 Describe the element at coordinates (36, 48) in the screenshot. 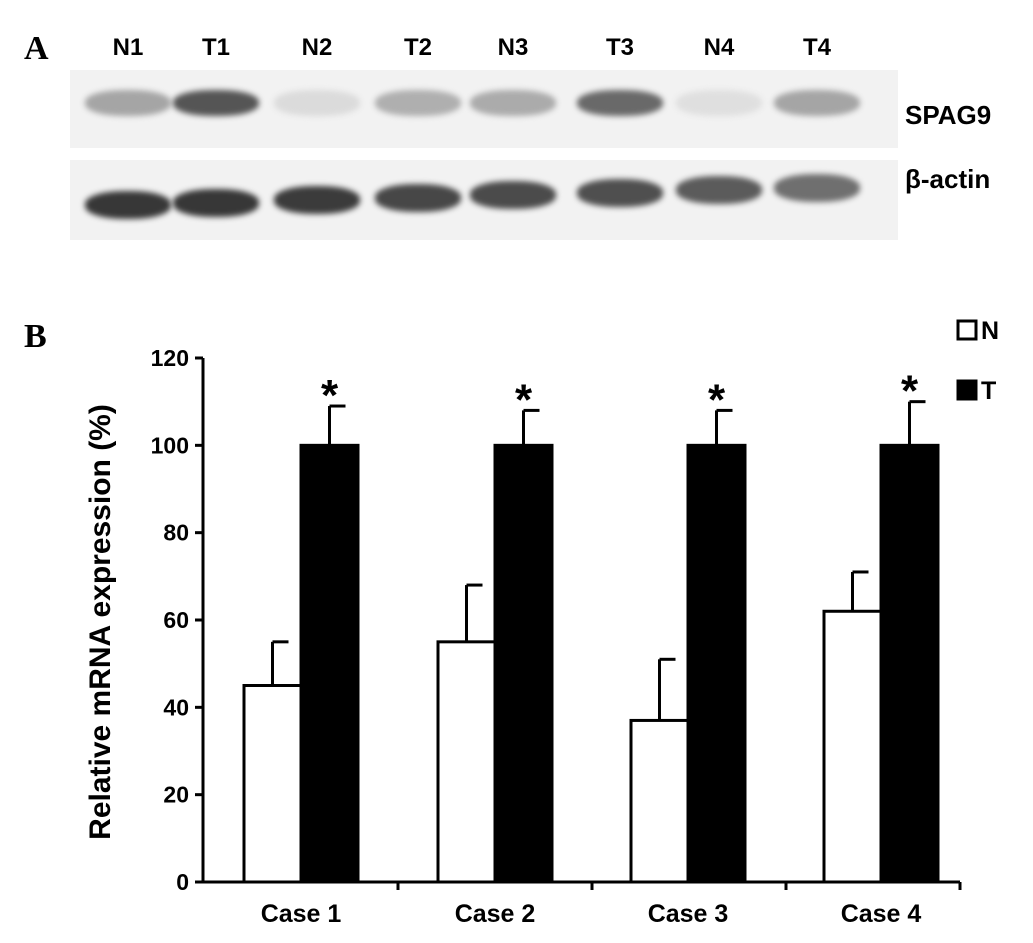

I see `panel-a-letter: A` at that location.